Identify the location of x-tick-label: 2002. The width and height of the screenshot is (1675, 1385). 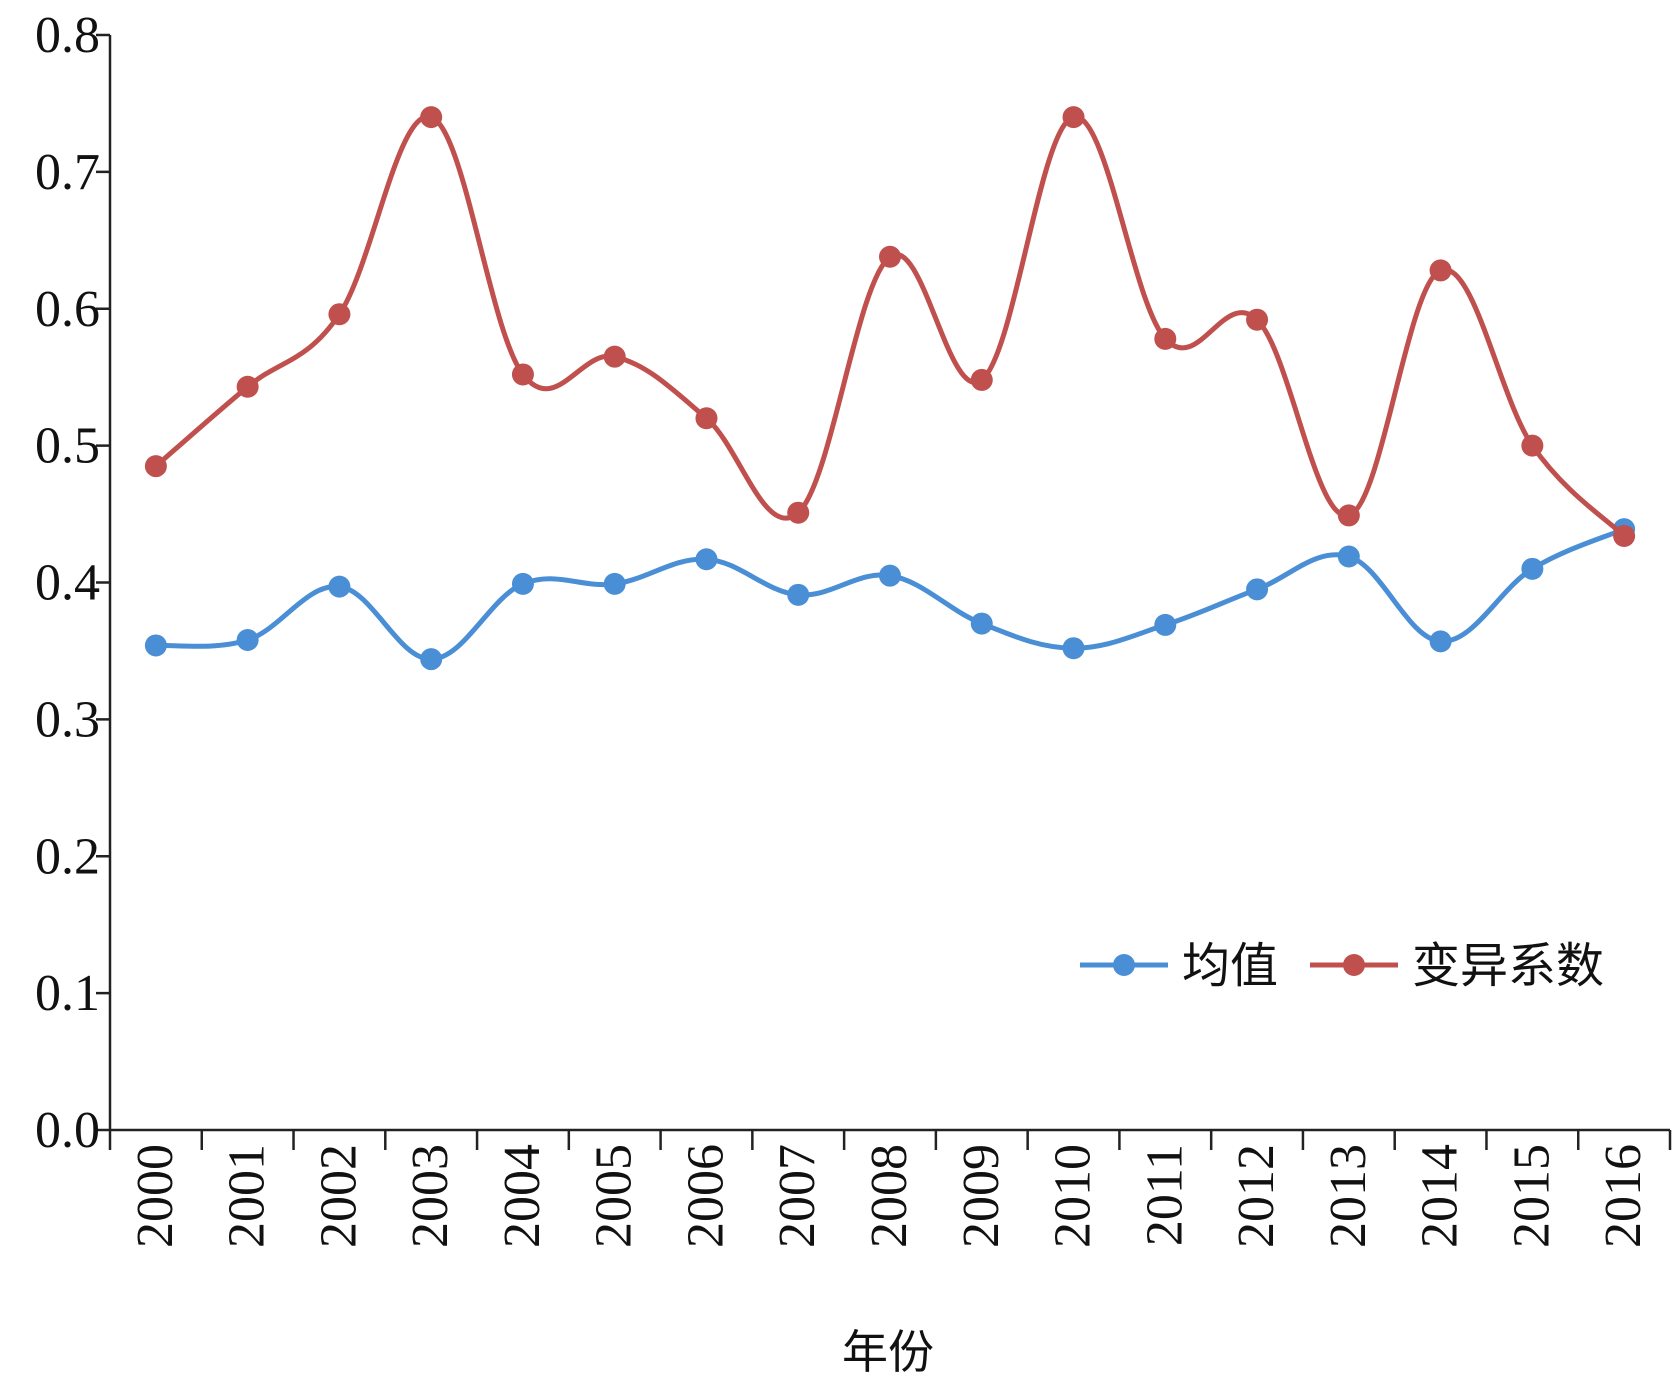
(338, 1196).